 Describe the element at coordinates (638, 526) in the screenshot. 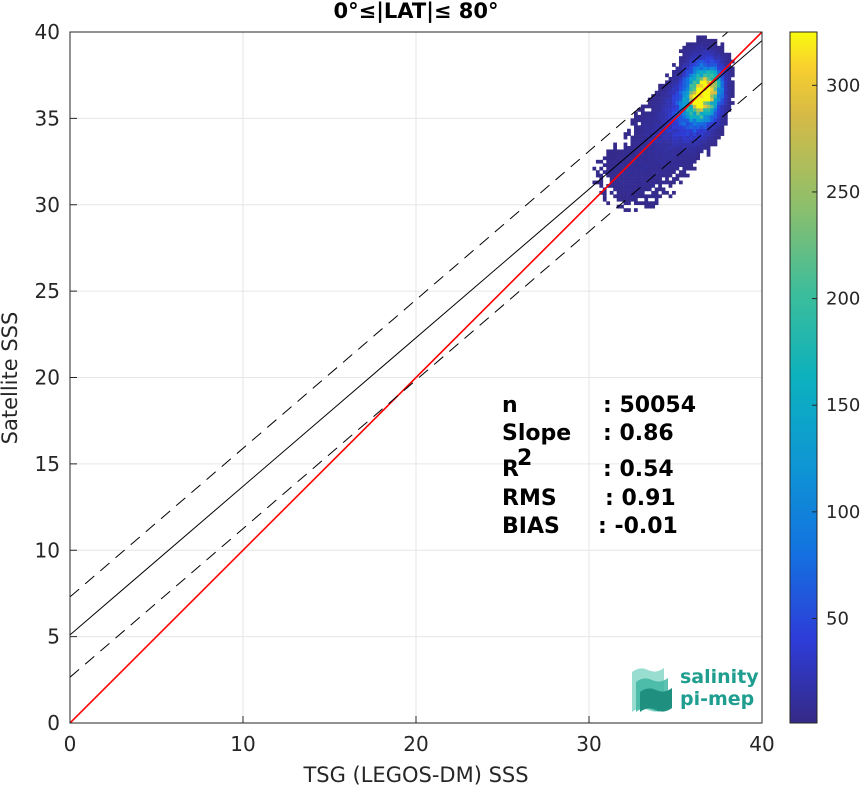

I see `stat-value-4: : -0.01` at that location.